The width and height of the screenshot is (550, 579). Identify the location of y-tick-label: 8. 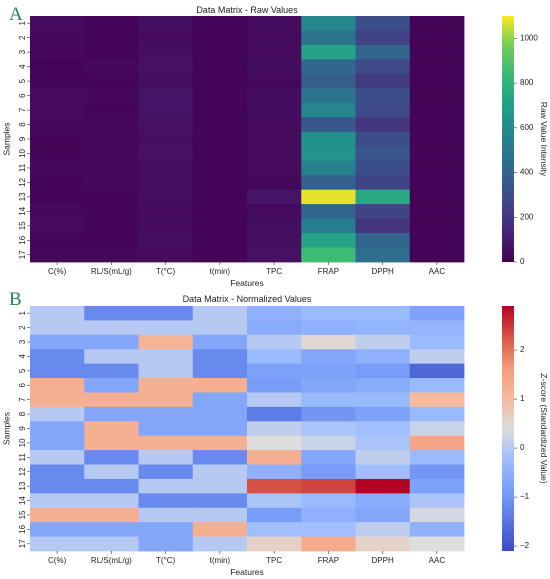
(22, 124).